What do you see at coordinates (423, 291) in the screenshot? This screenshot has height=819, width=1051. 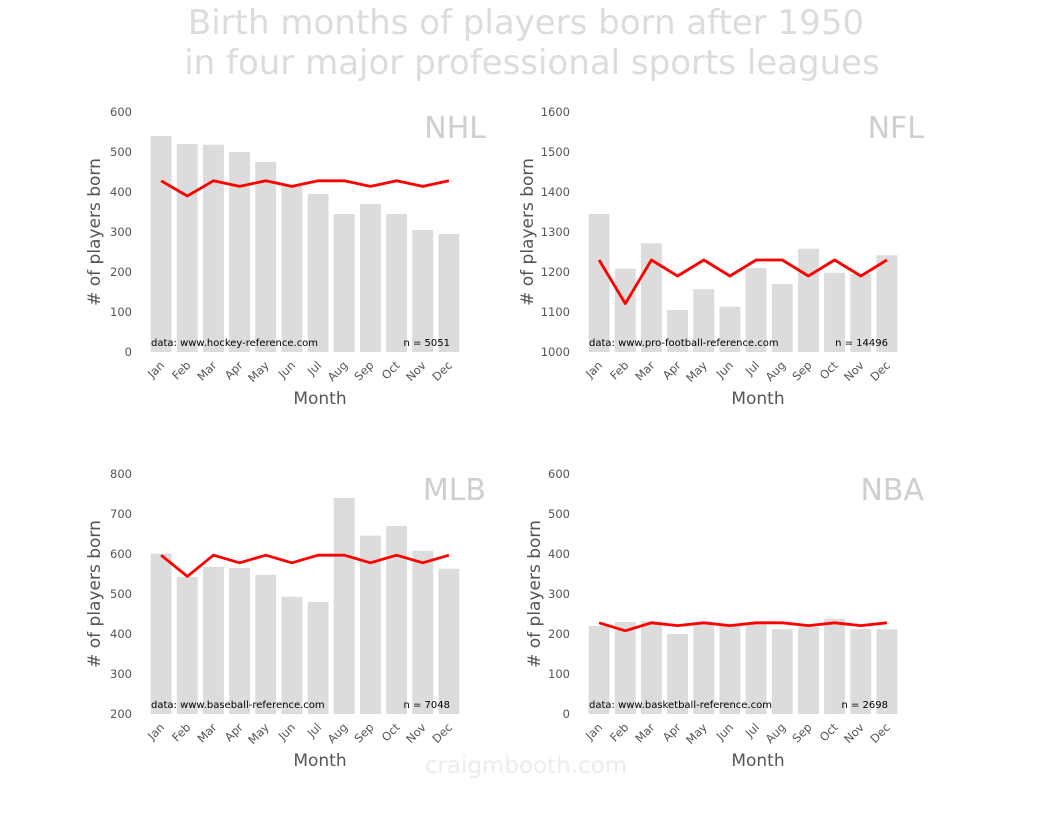 I see `bar-nhl-nov` at bounding box center [423, 291].